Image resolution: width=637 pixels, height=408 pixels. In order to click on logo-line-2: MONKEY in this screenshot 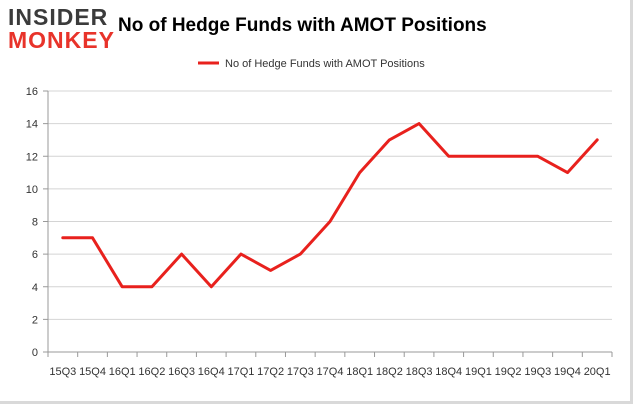, I will do `click(61, 40)`.